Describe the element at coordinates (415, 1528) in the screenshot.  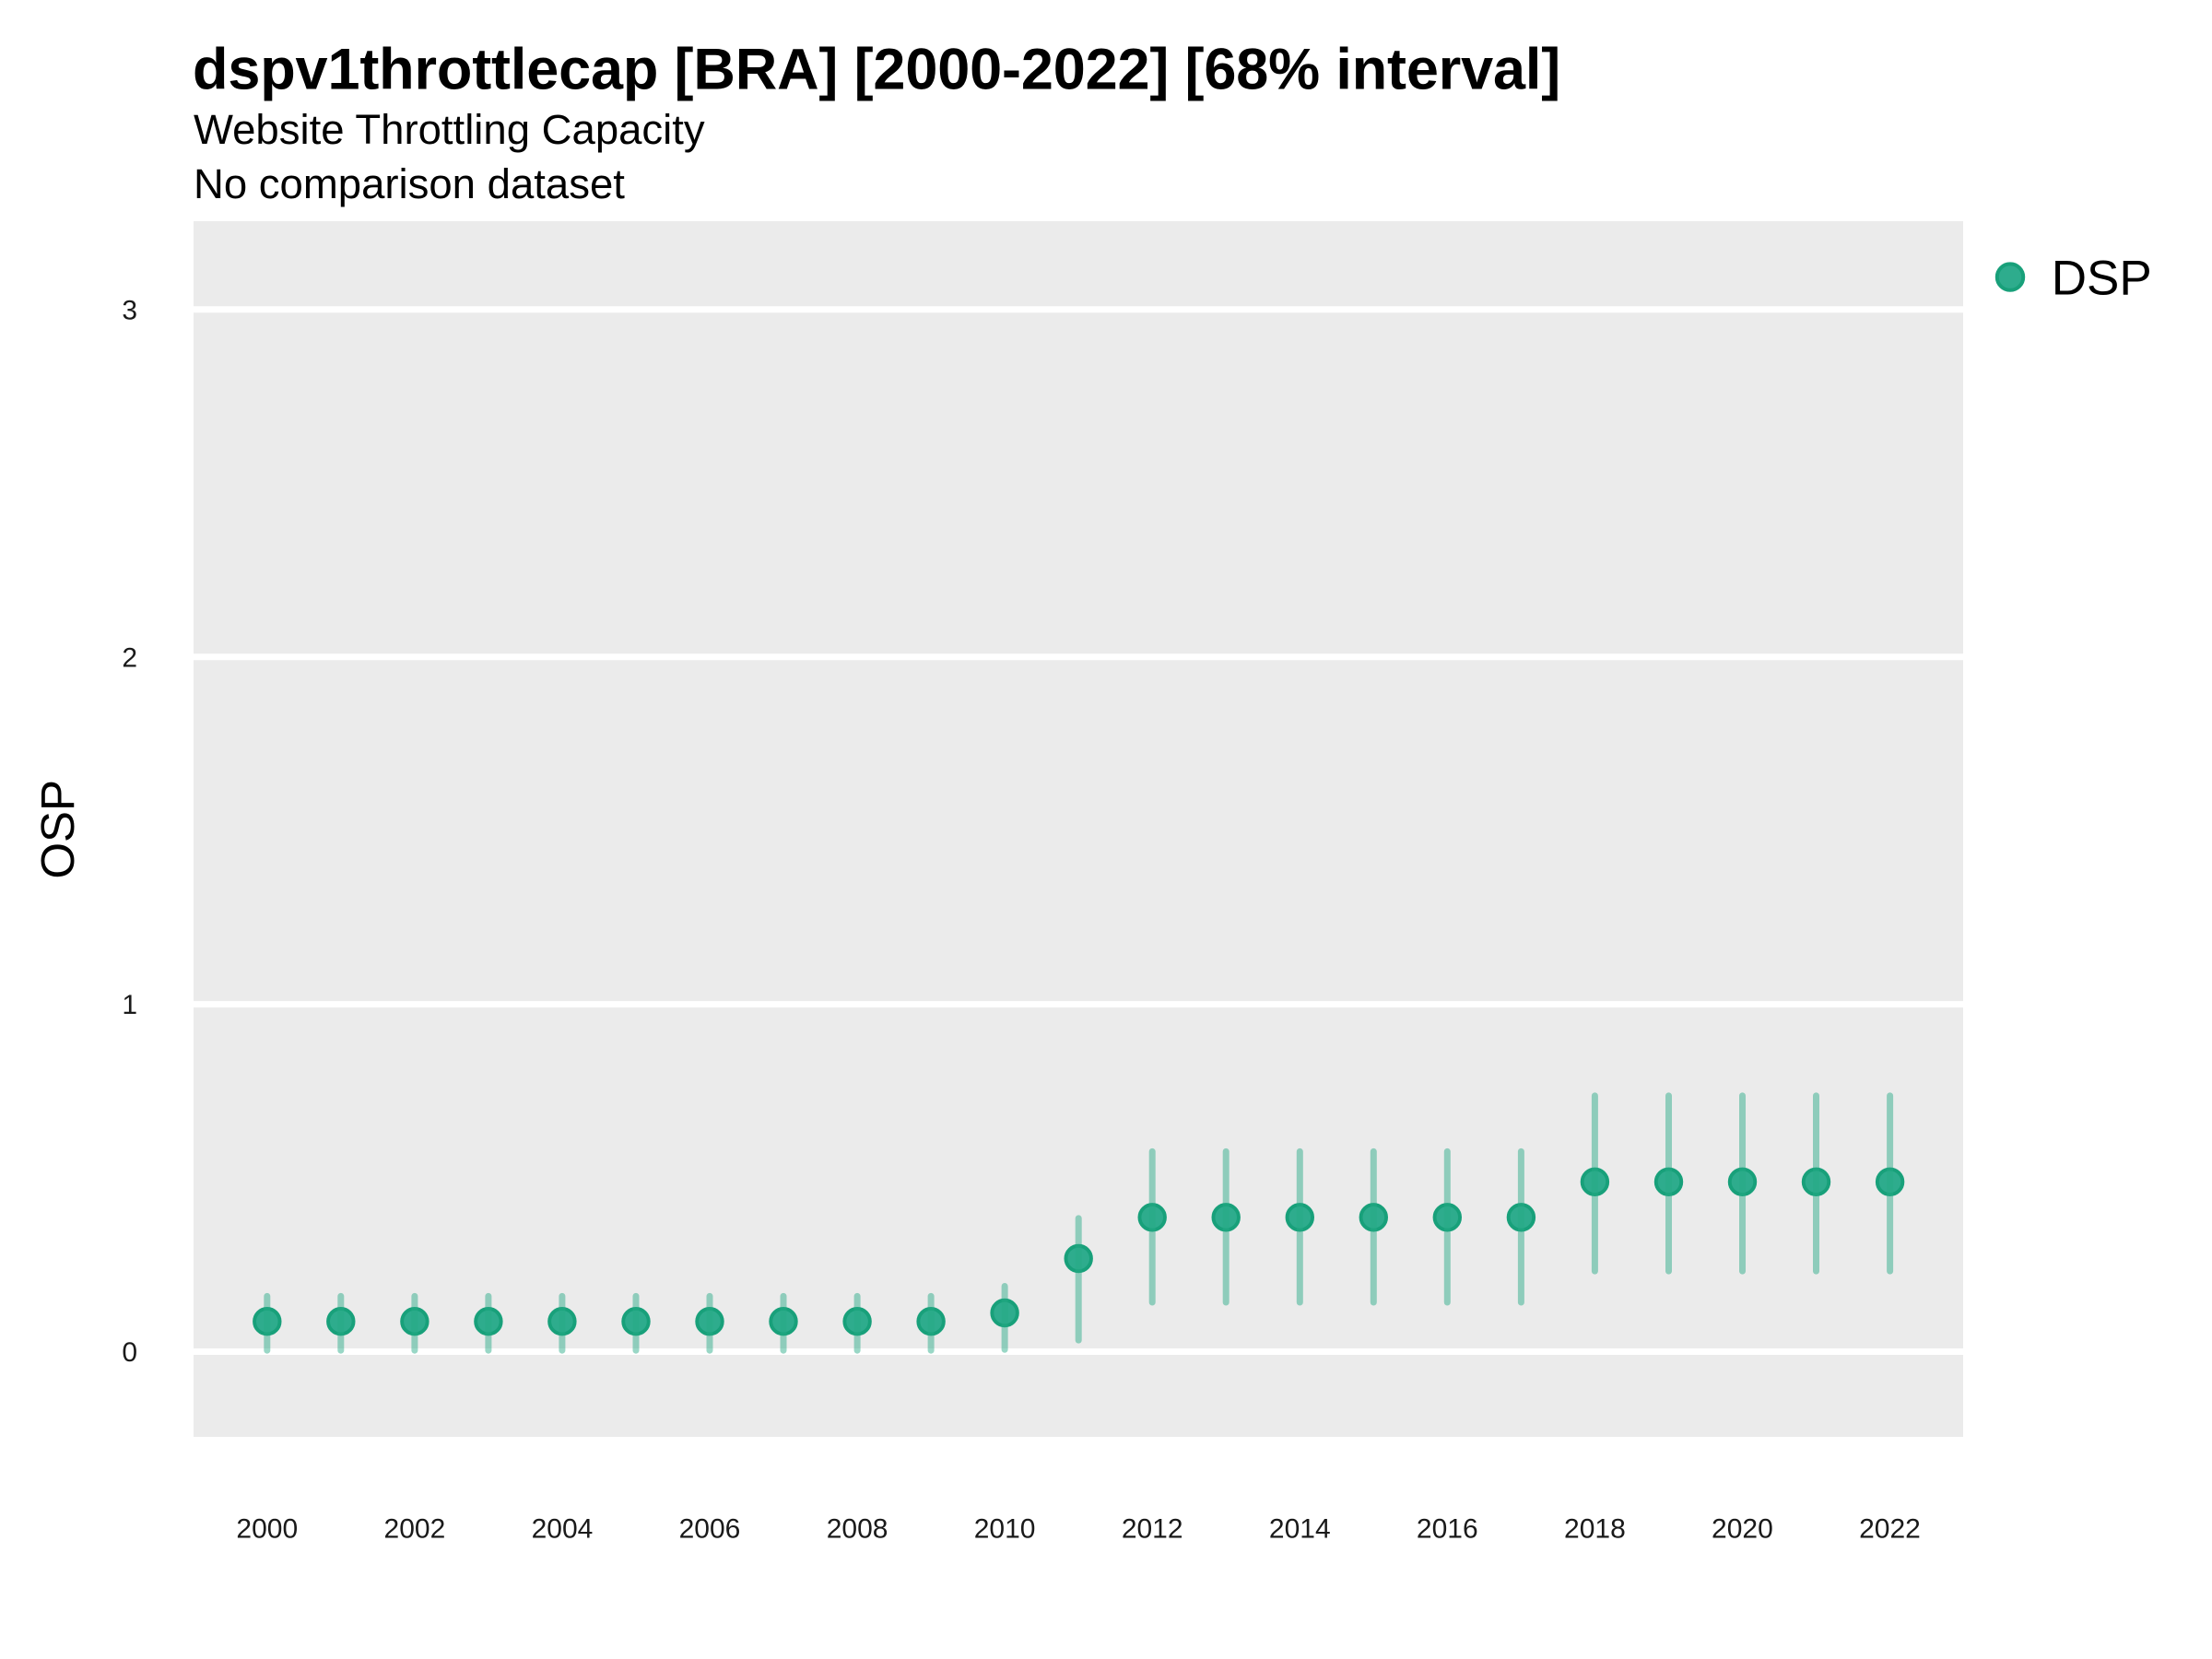
I see `svg-text: 2002` at that location.